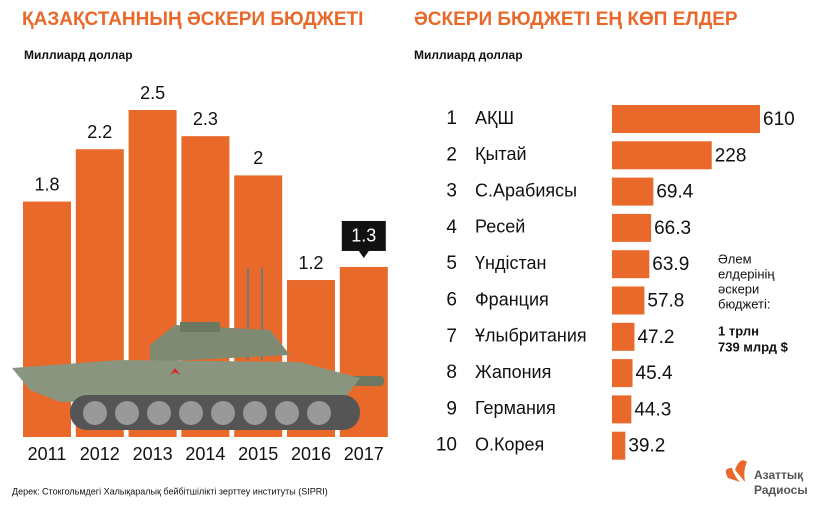 This screenshot has height=507, width=819. What do you see at coordinates (665, 301) in the screenshot?
I see `value-label: 57.8` at bounding box center [665, 301].